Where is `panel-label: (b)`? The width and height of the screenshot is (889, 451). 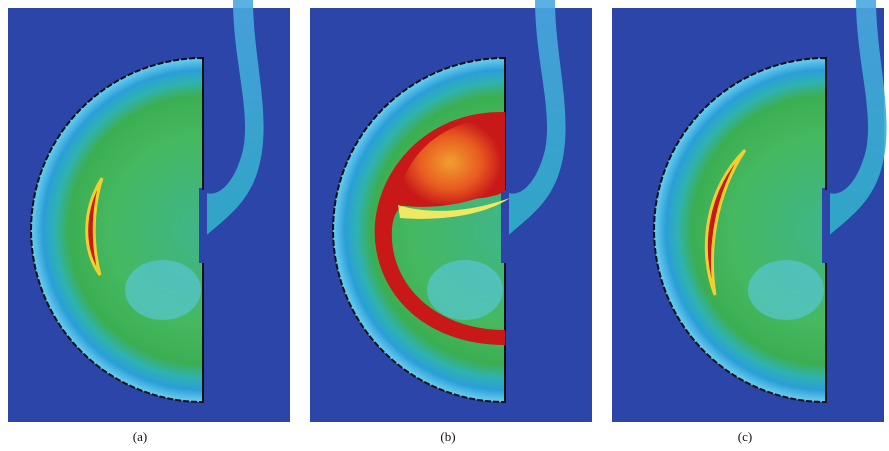 panel-label: (b) is located at coordinates (447, 436).